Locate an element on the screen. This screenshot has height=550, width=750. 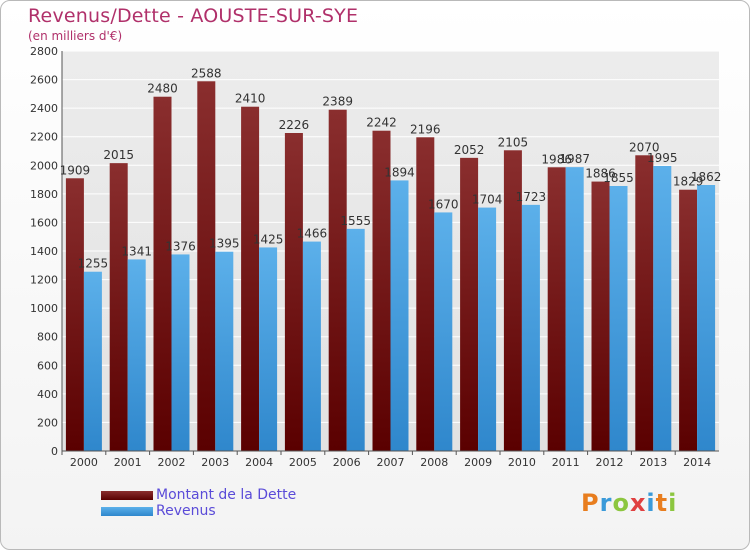
y-tick-label-2000: 2000 is located at coordinates (44, 165).